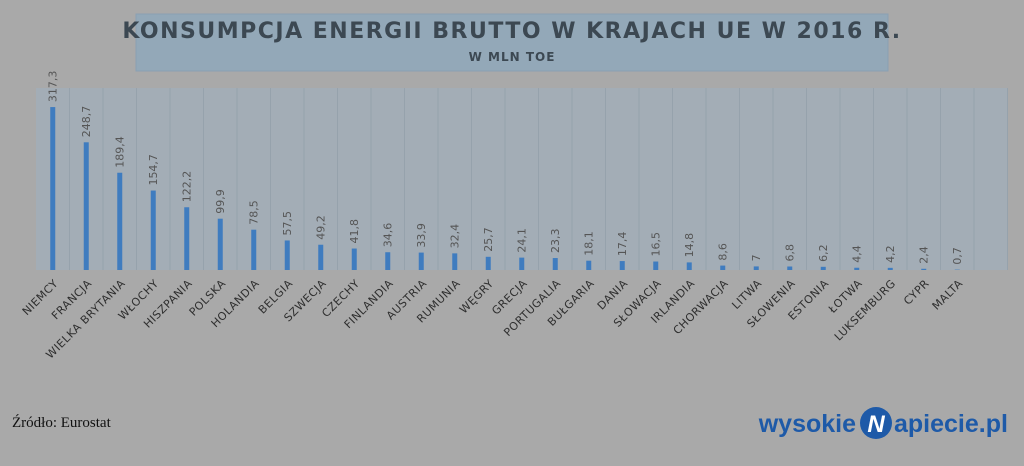 This screenshot has height=466, width=1024. I want to click on value-label: 41,8, so click(354, 231).